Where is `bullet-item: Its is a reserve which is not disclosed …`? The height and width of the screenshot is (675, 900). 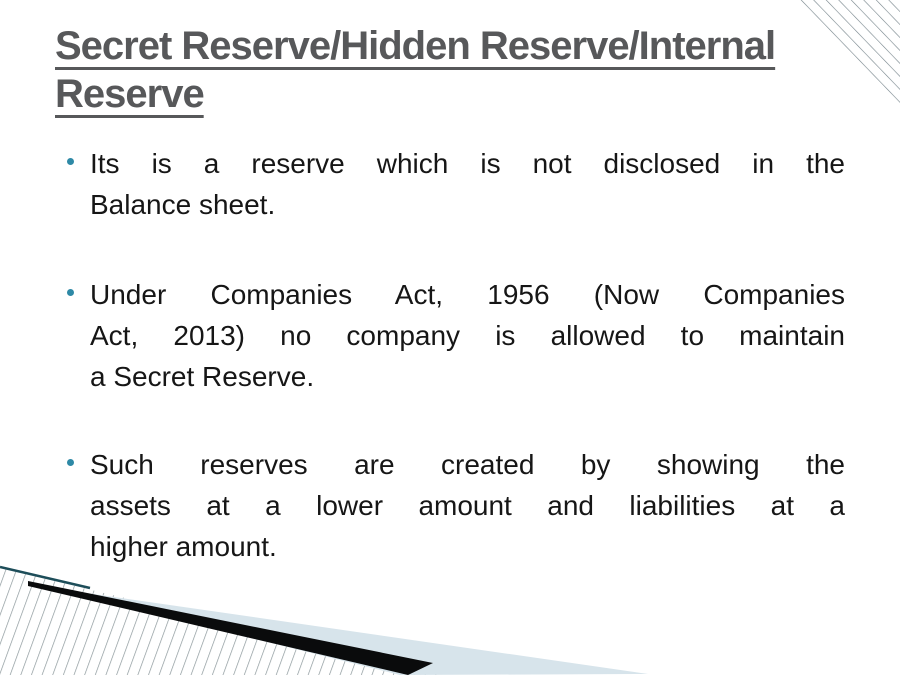
bullet-item: Its is a reserve which is not disclosed … is located at coordinates (455, 184).